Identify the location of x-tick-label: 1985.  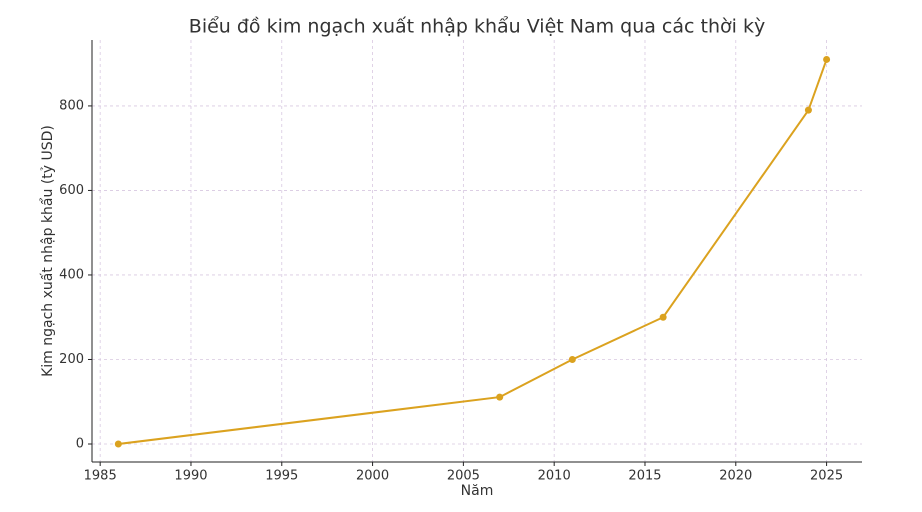
(100, 476).